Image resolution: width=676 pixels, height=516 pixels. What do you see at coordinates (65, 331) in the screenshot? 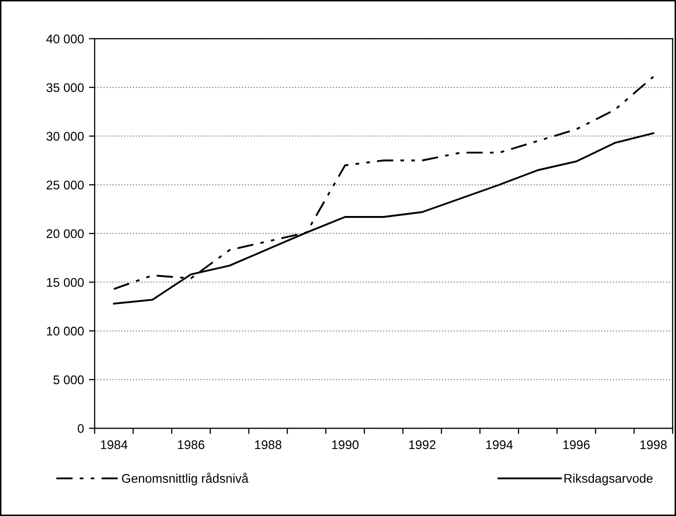
I see `y-tick-label: 10 000` at bounding box center [65, 331].